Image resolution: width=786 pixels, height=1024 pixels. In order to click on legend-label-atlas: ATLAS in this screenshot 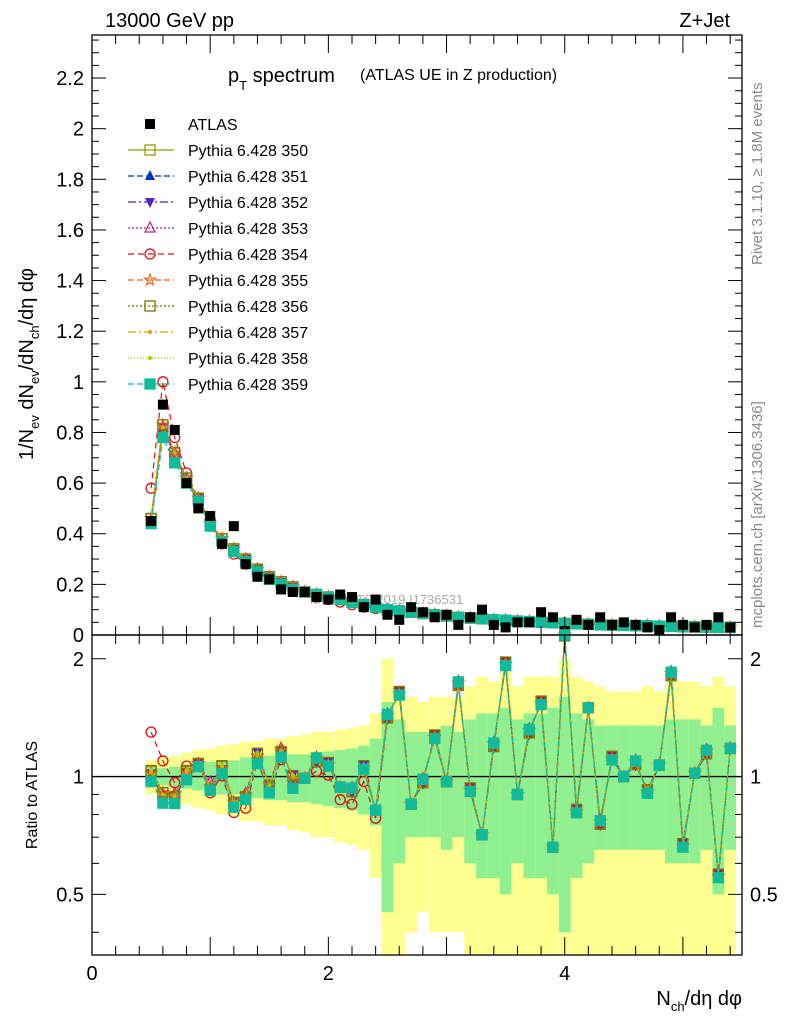, I will do `click(213, 125)`.